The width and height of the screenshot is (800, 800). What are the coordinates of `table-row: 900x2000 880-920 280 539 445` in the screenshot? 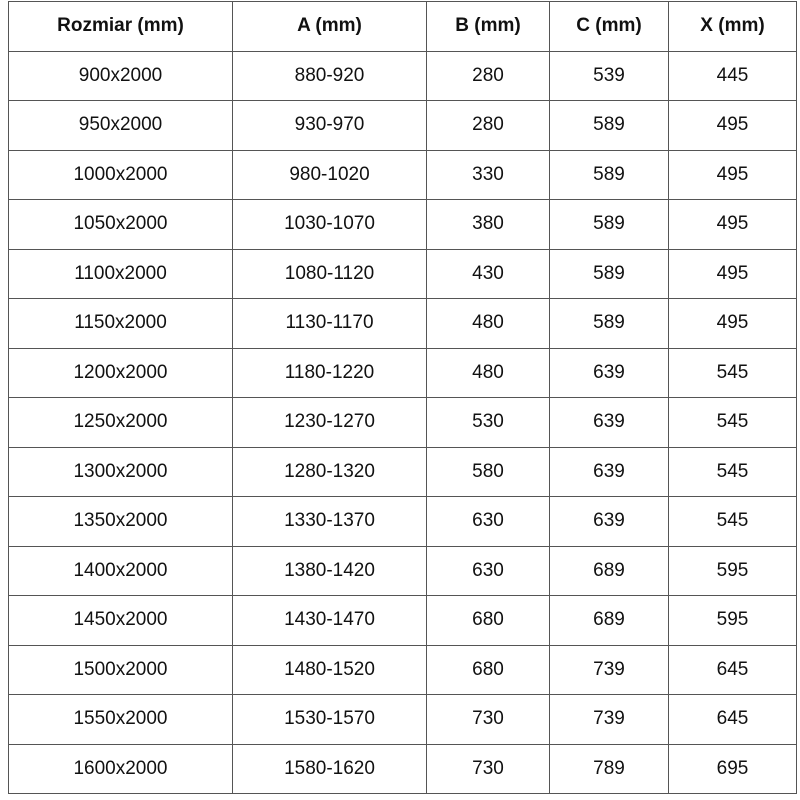 It's located at (402, 75).